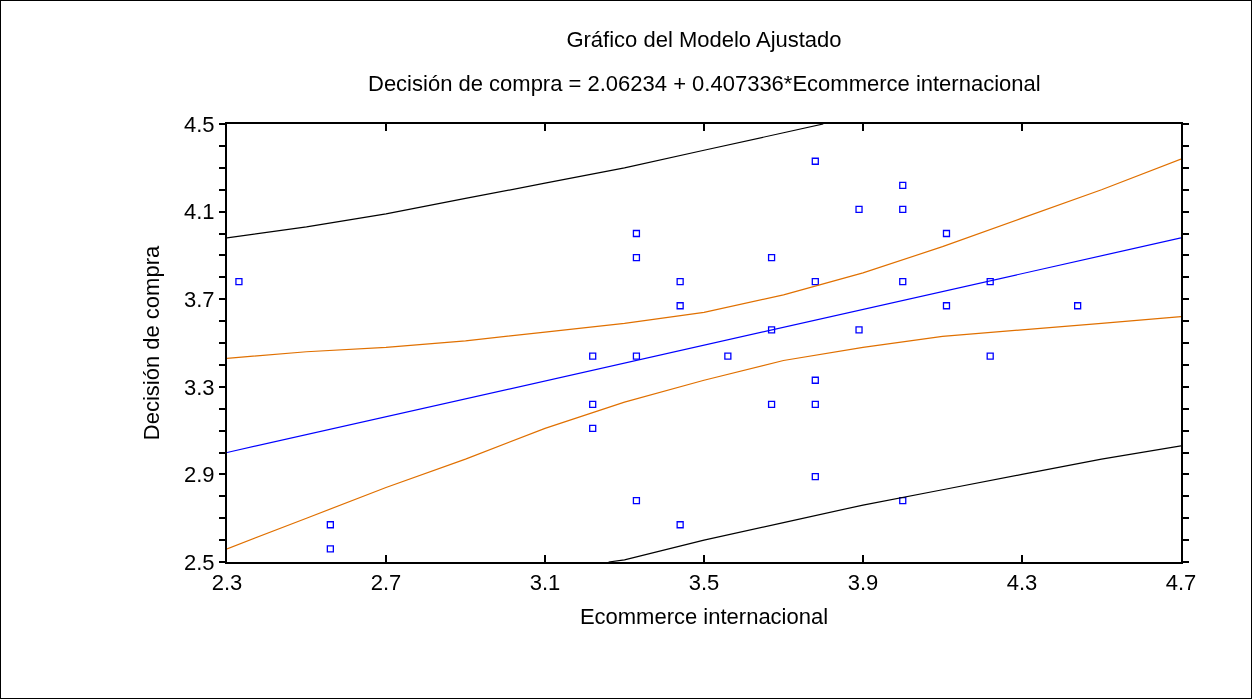  Describe the element at coordinates (545, 583) in the screenshot. I see `x-tick-label: 3.1` at that location.